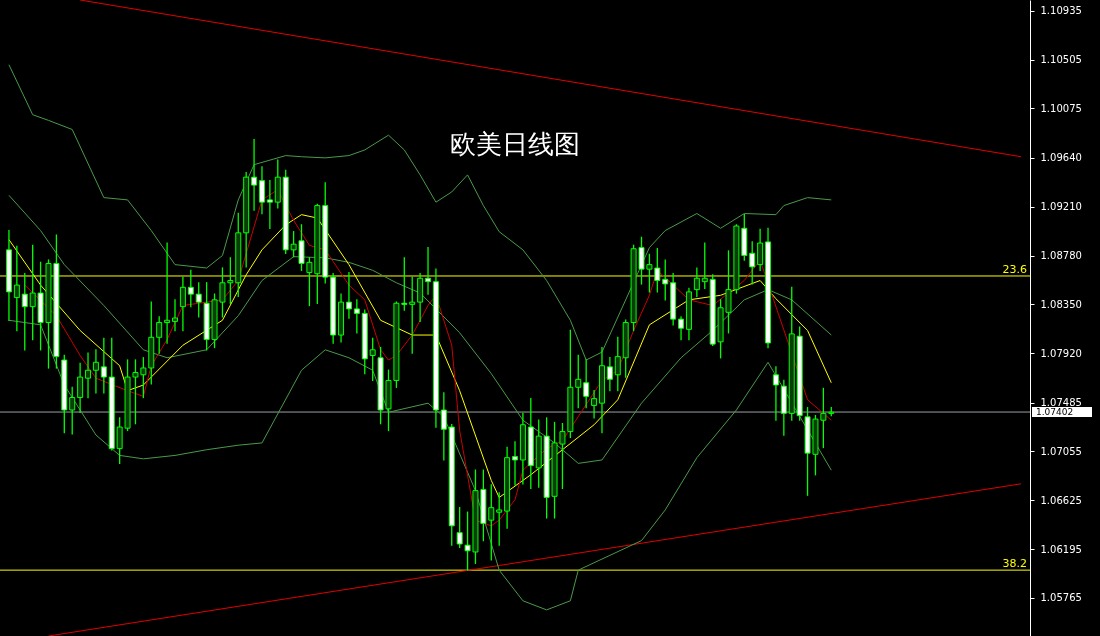 Image resolution: width=1100 pixels, height=636 pixels. What do you see at coordinates (1061, 549) in the screenshot?
I see `y-tick-label: 1.06195` at bounding box center [1061, 549].